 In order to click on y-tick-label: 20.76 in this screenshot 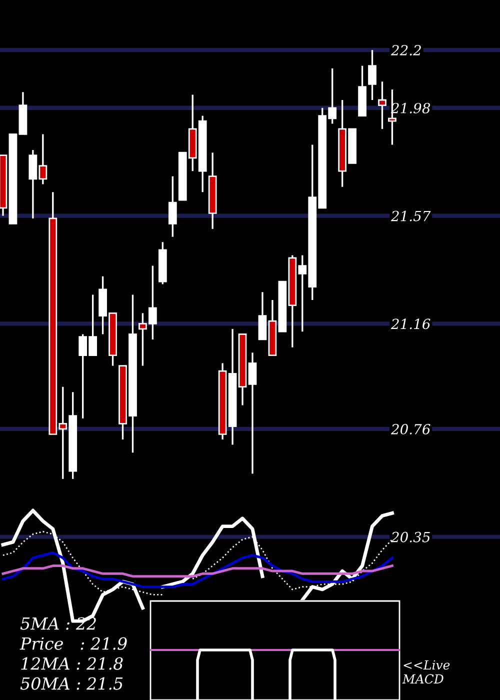, I will do `click(410, 429)`.